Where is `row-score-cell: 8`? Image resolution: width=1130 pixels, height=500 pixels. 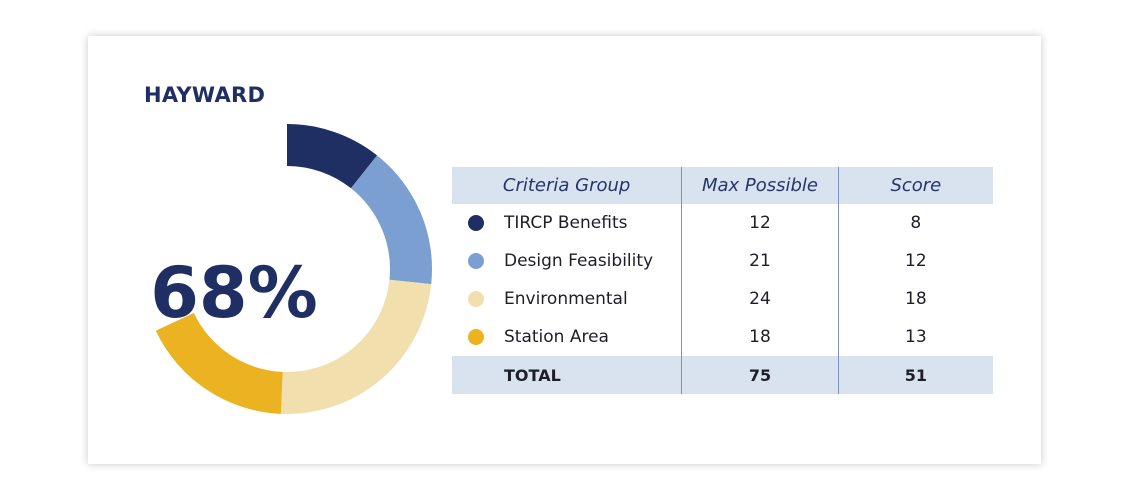
row-score-cell: 8 is located at coordinates (915, 223).